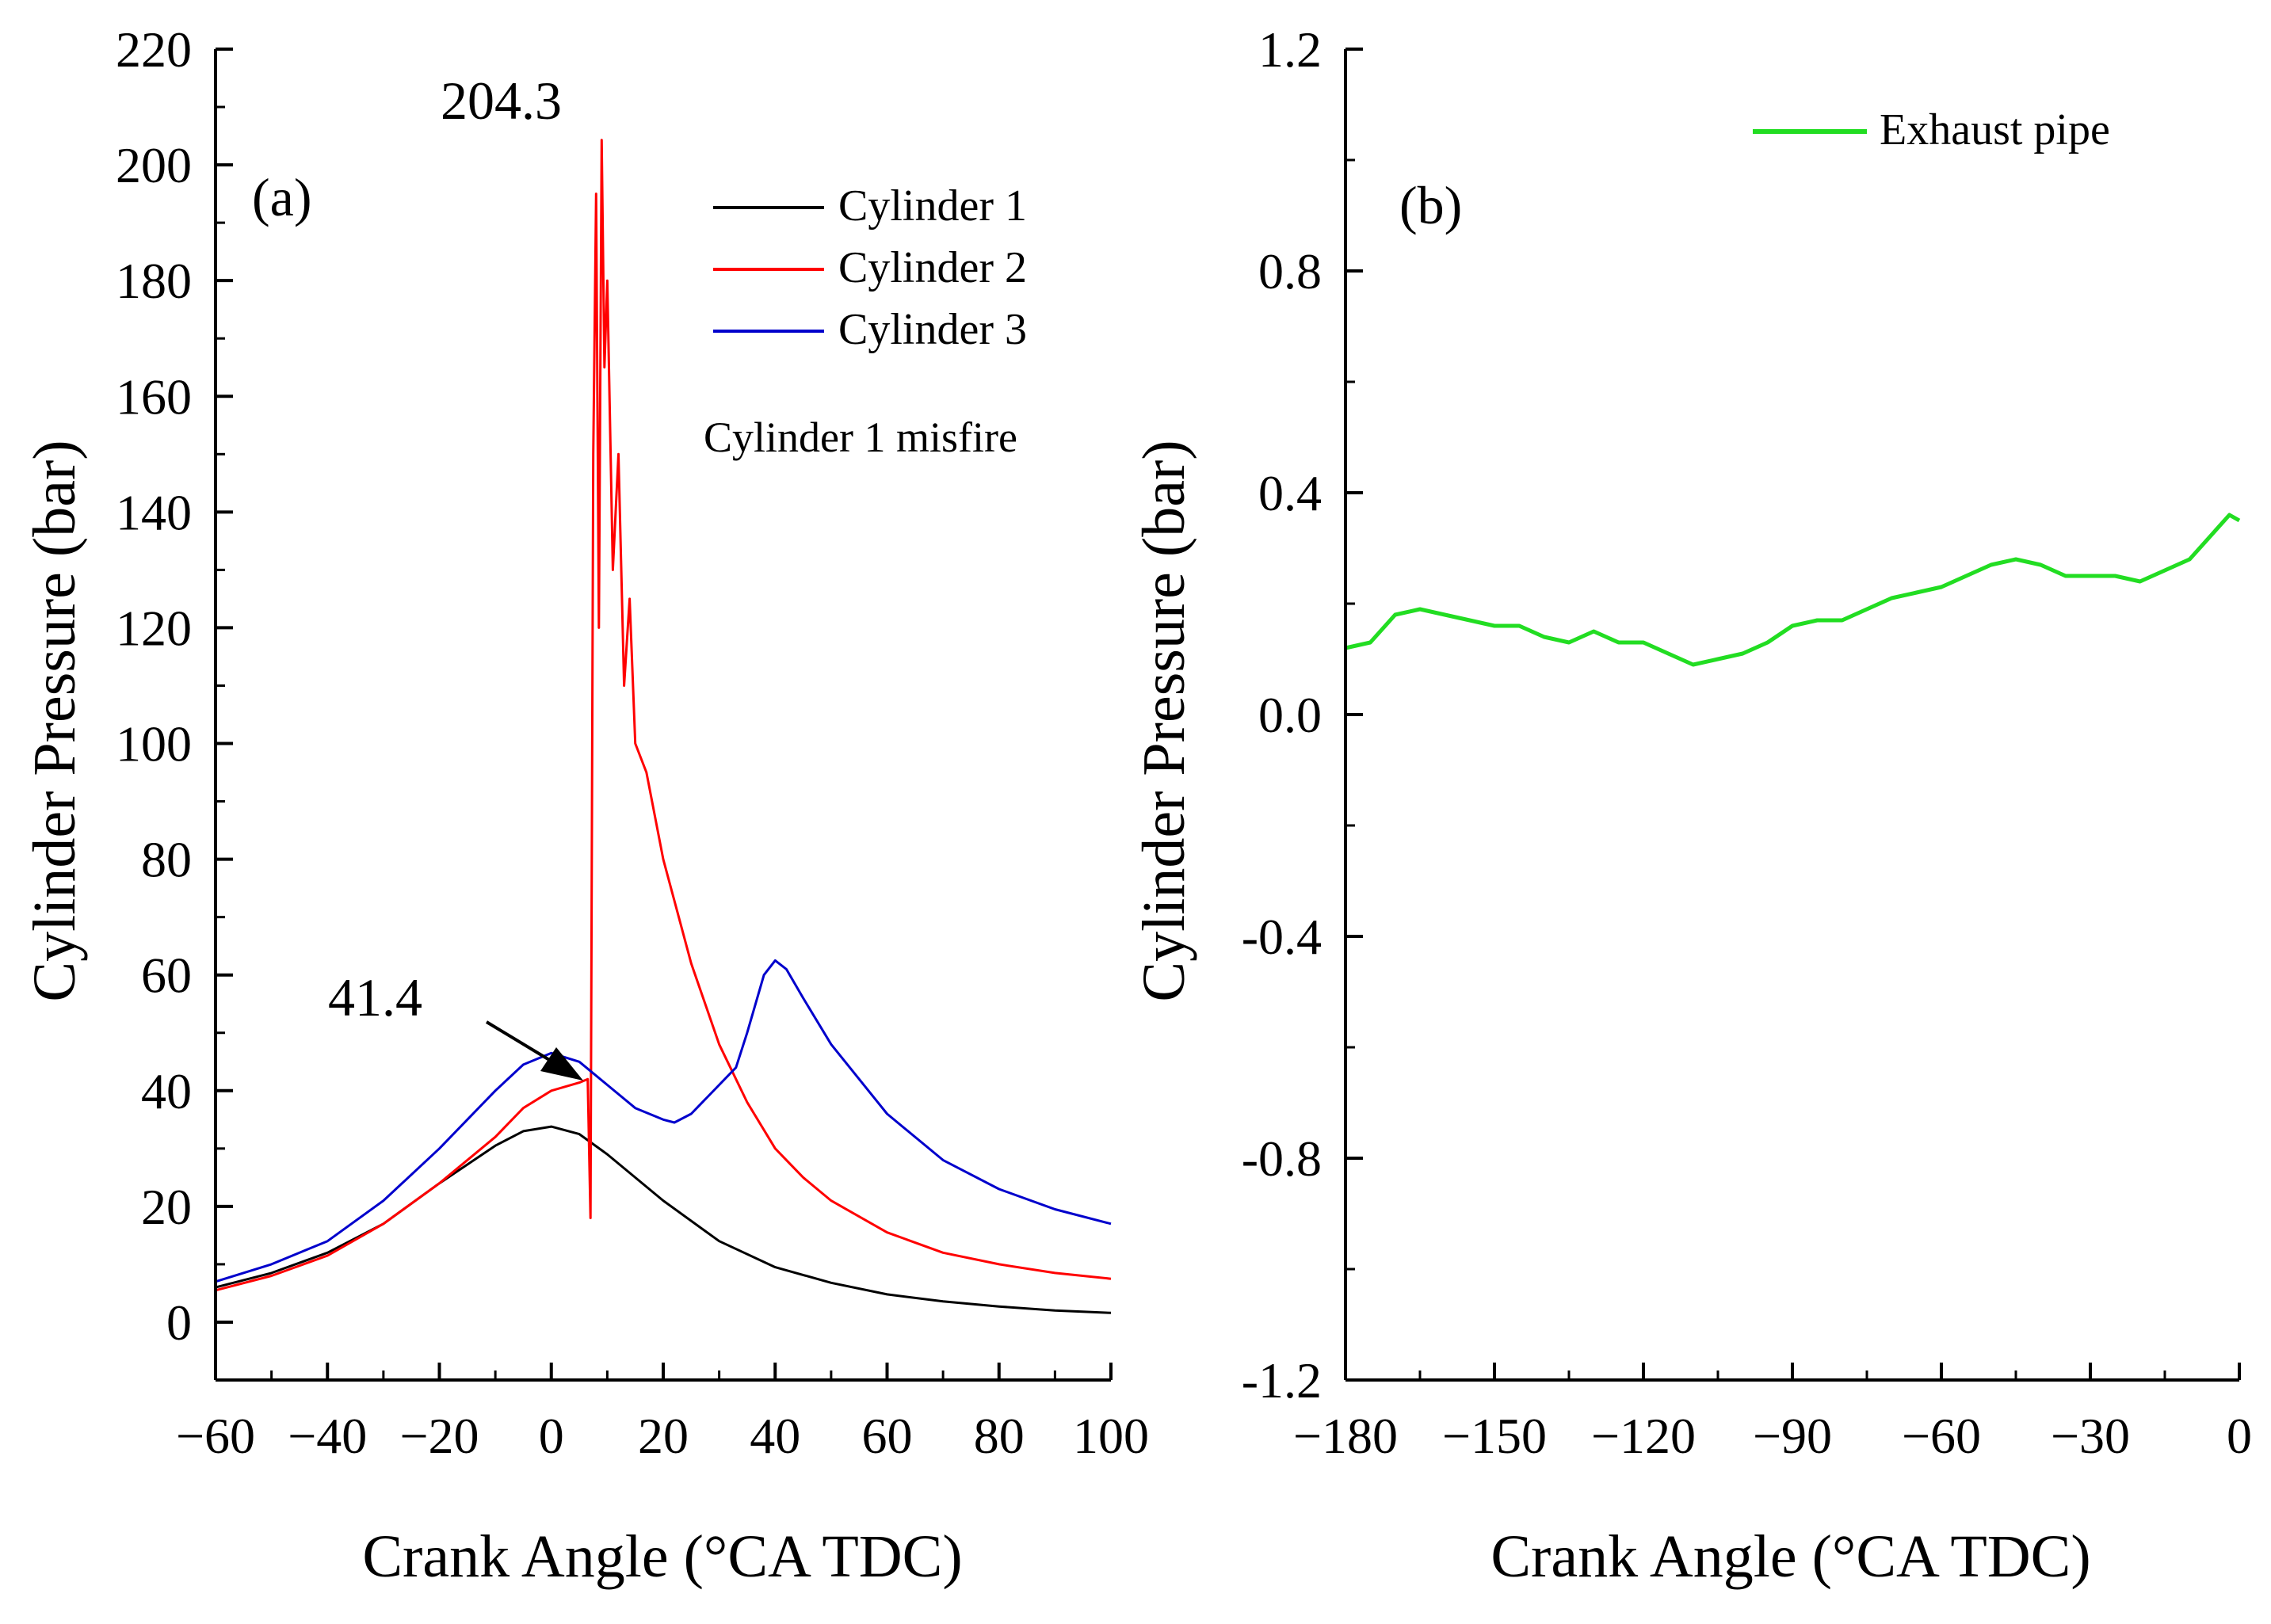  What do you see at coordinates (502, 101) in the screenshot?
I see `peak-label-204: 204.3` at bounding box center [502, 101].